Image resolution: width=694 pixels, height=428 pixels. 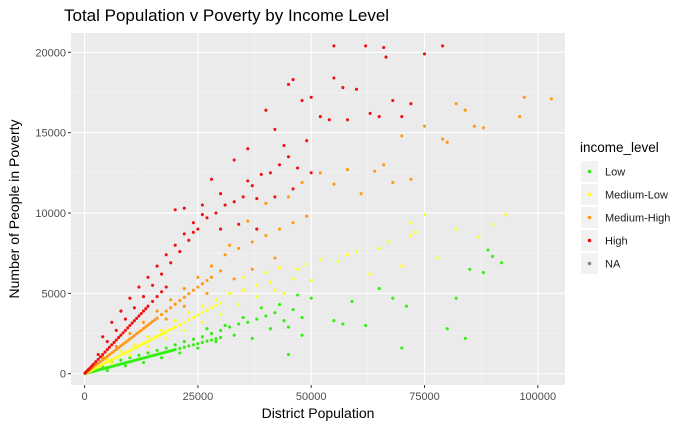 I want to click on x-tick-label: 0, so click(x=85, y=397).